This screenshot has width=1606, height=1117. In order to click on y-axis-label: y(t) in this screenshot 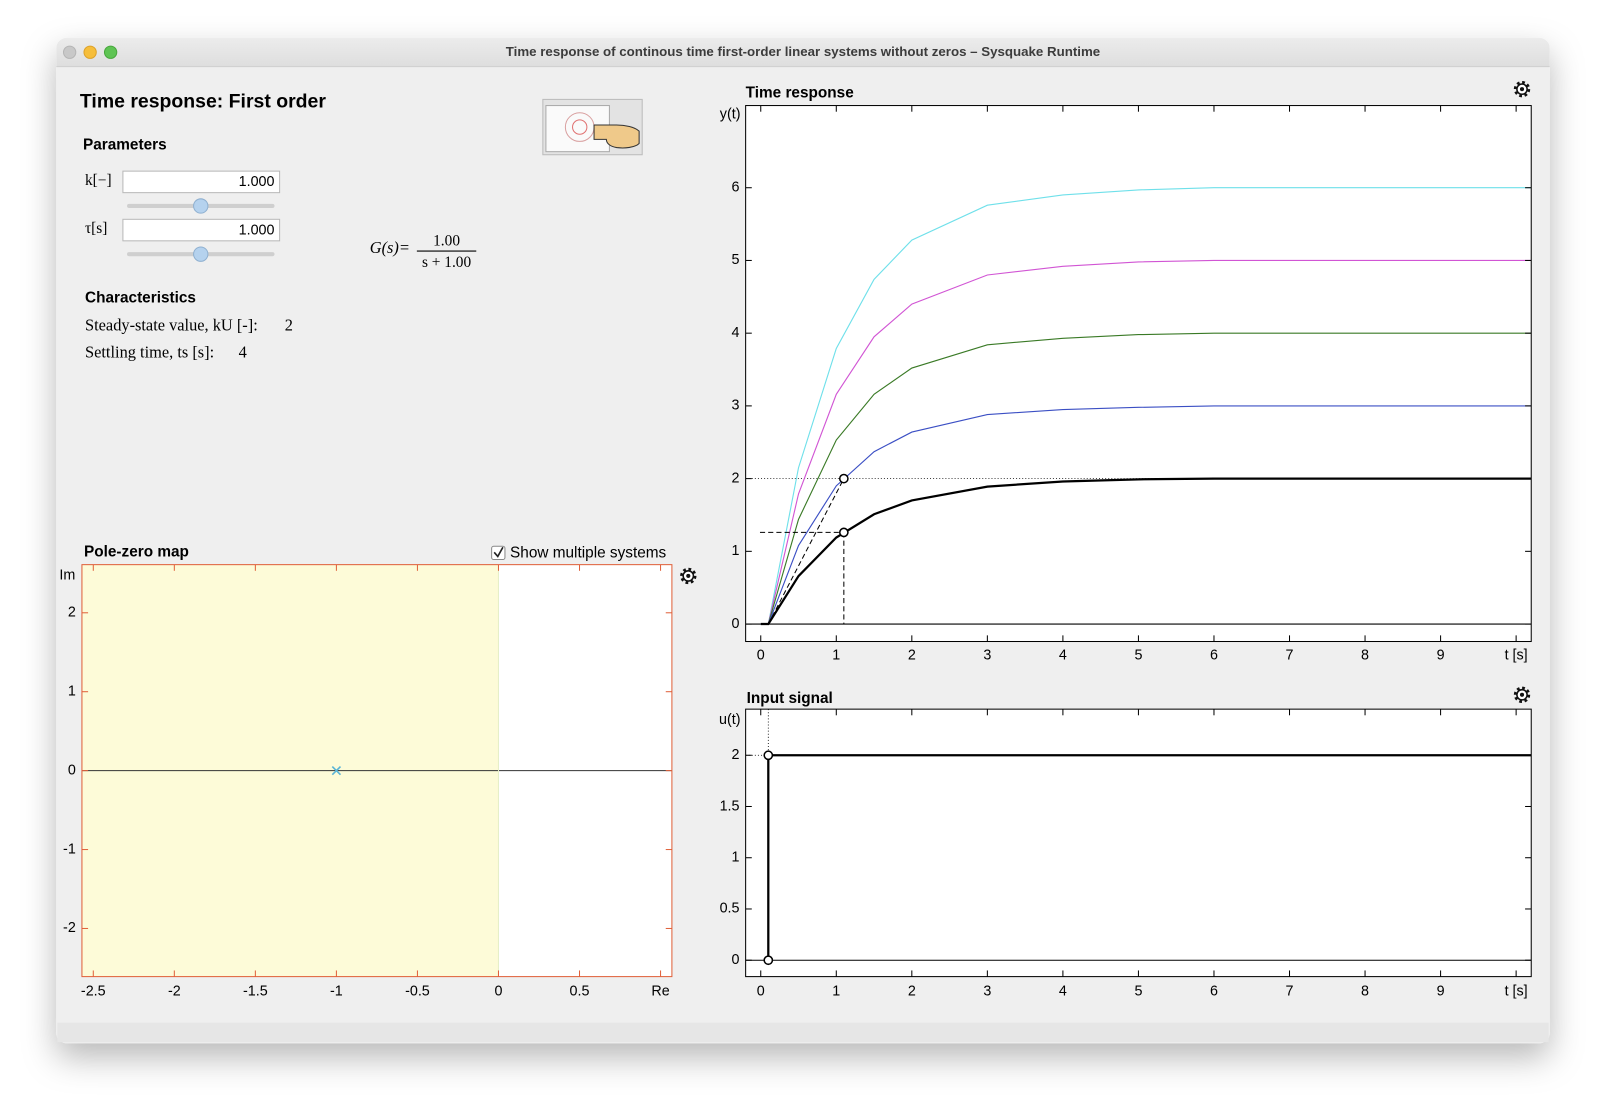, I will do `click(730, 115)`.